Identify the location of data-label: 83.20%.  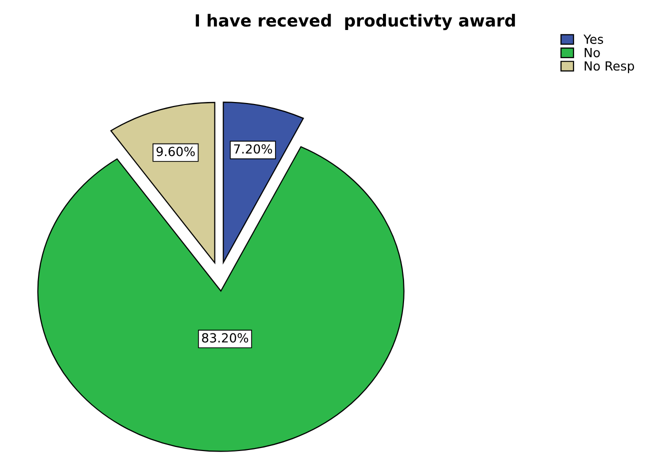
(225, 338).